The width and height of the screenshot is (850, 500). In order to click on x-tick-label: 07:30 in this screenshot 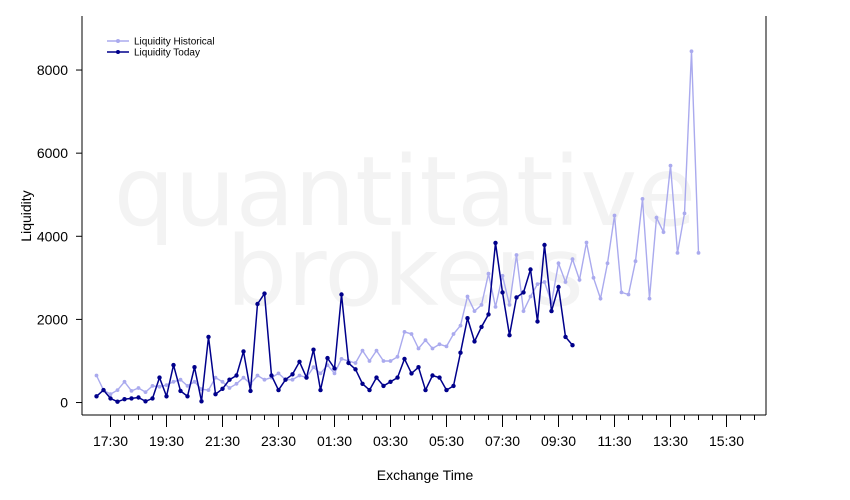, I will do `click(502, 441)`.